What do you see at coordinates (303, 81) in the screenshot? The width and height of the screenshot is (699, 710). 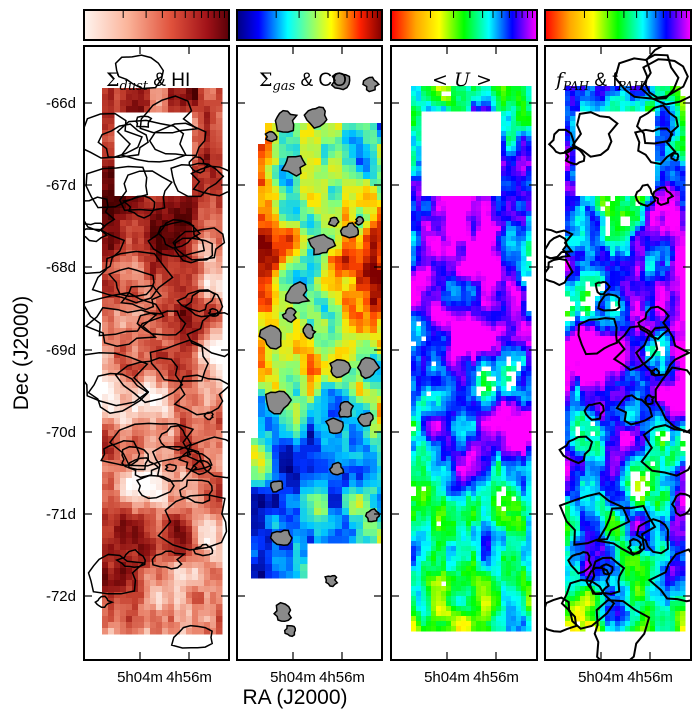 I see `panel-2-title: Σgas & CO` at bounding box center [303, 81].